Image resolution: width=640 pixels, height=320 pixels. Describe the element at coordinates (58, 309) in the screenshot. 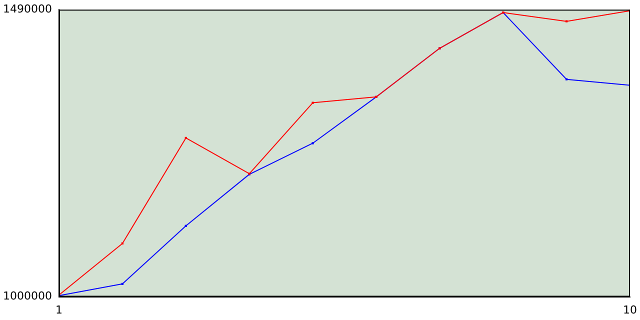

I see `x-tick-label: 1` at that location.